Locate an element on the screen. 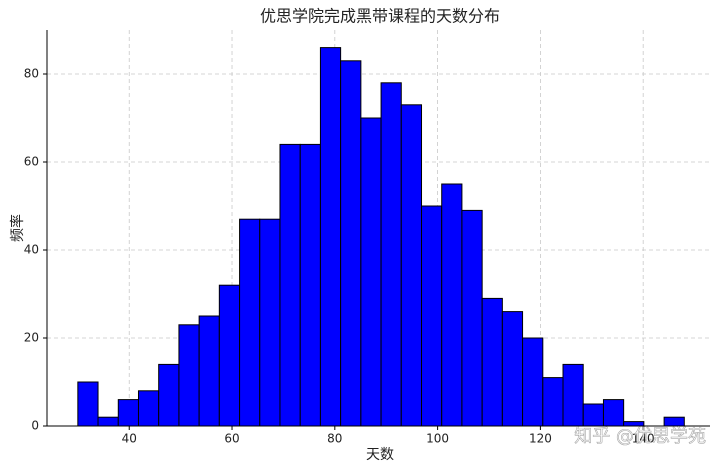 The width and height of the screenshot is (720, 470). y-tick-label: 60 is located at coordinates (31, 162).